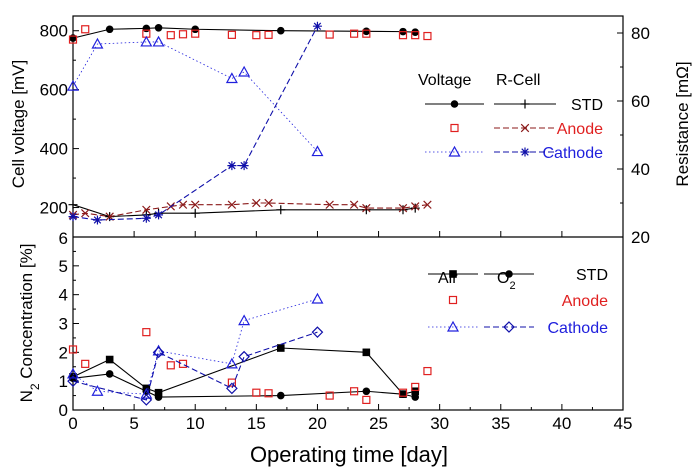 The width and height of the screenshot is (694, 472). Describe the element at coordinates (454, 104) in the screenshot. I see `legend-voltage-std-marker` at that location.